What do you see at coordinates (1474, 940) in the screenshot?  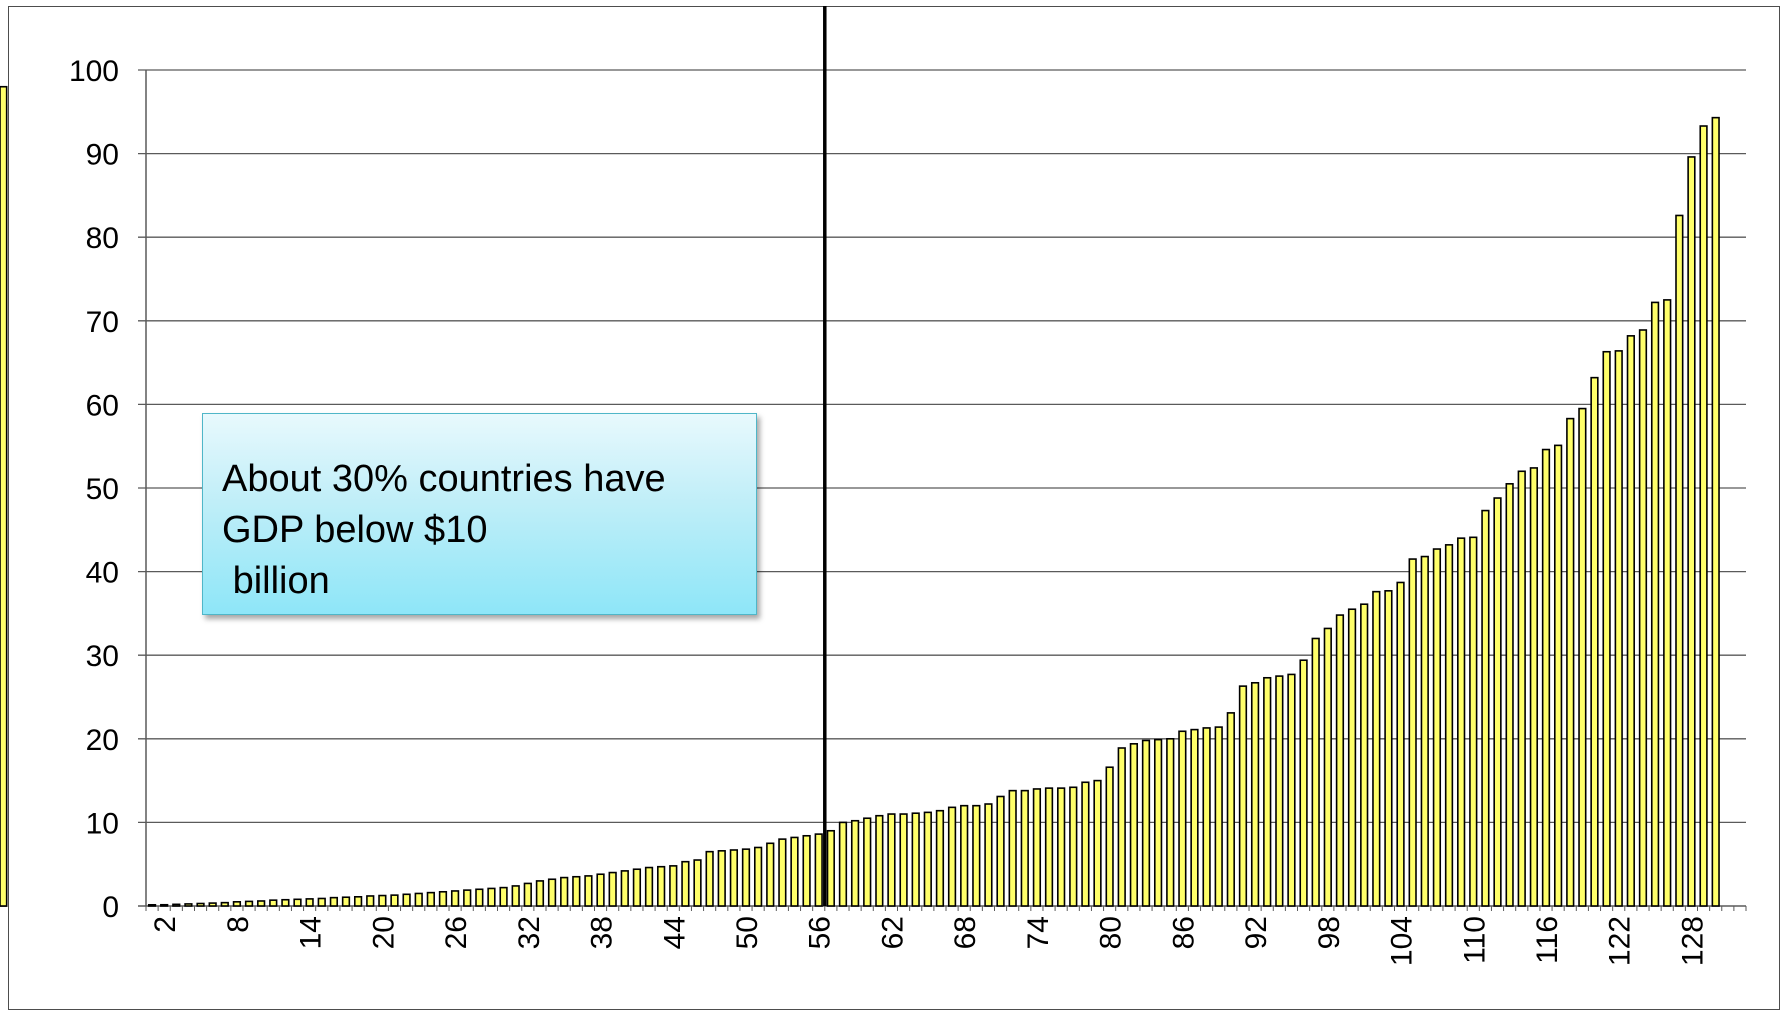 I see `x-tick-label: 110` at bounding box center [1474, 940].